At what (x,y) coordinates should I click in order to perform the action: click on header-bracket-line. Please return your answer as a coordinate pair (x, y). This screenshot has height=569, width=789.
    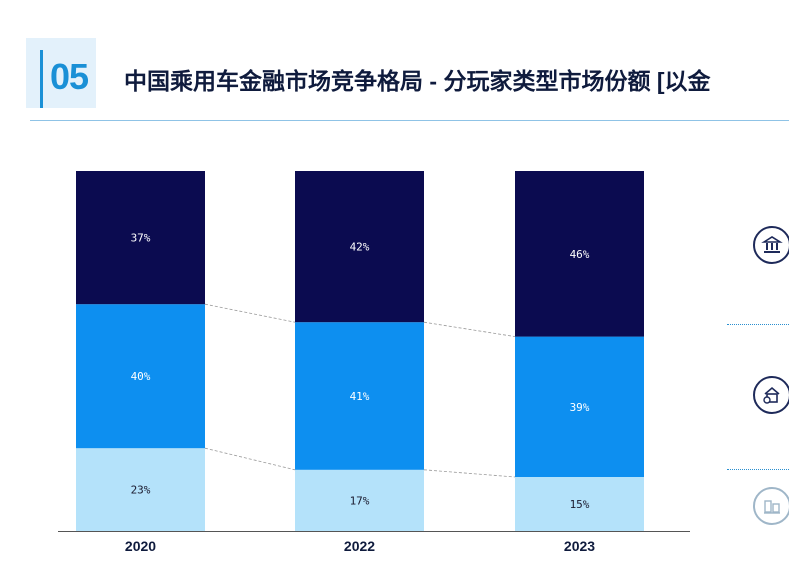
    Looking at the image, I should click on (41, 79).